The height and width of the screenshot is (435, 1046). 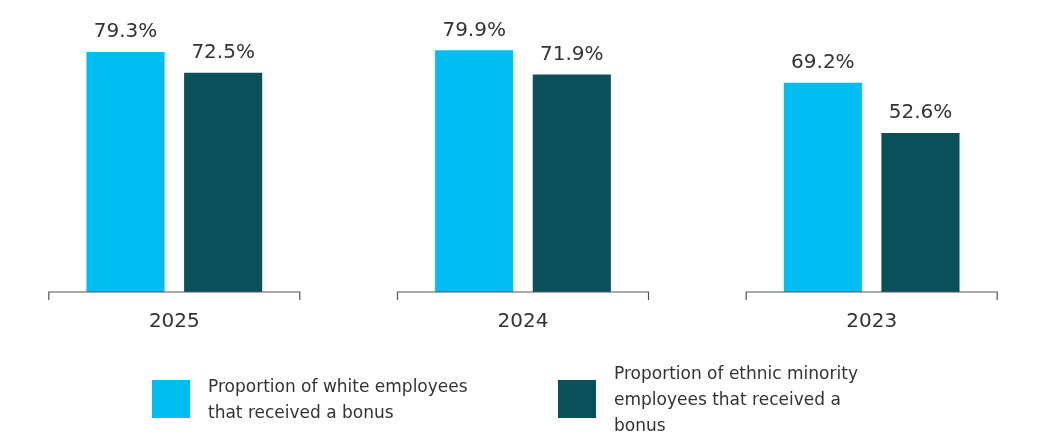 I want to click on data-label: 71.9%, so click(x=572, y=52).